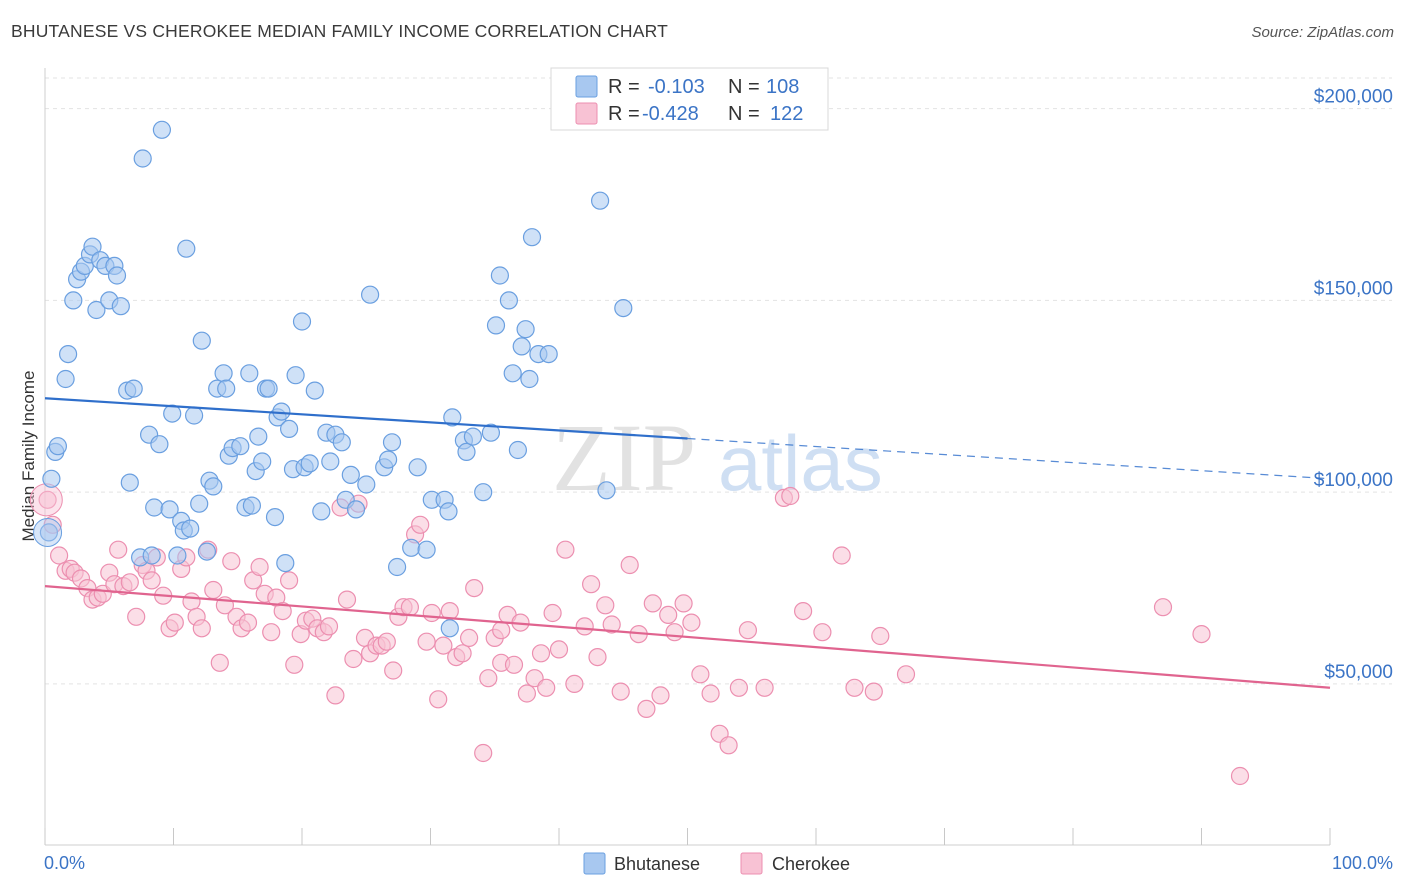 Image resolution: width=1406 pixels, height=892 pixels. Describe the element at coordinates (624, 87) in the screenshot. I see `legend-r-label-1: R =` at that location.